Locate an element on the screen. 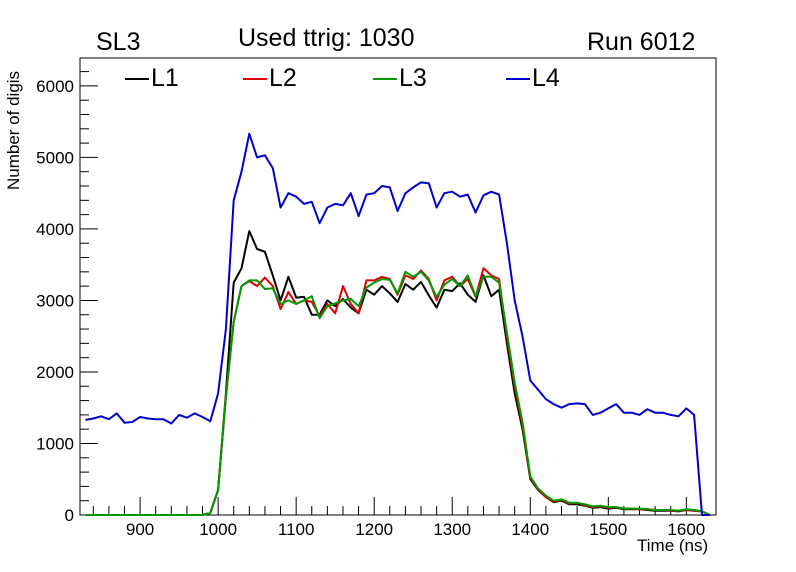  y-tick-label: 1000 is located at coordinates (55, 443).